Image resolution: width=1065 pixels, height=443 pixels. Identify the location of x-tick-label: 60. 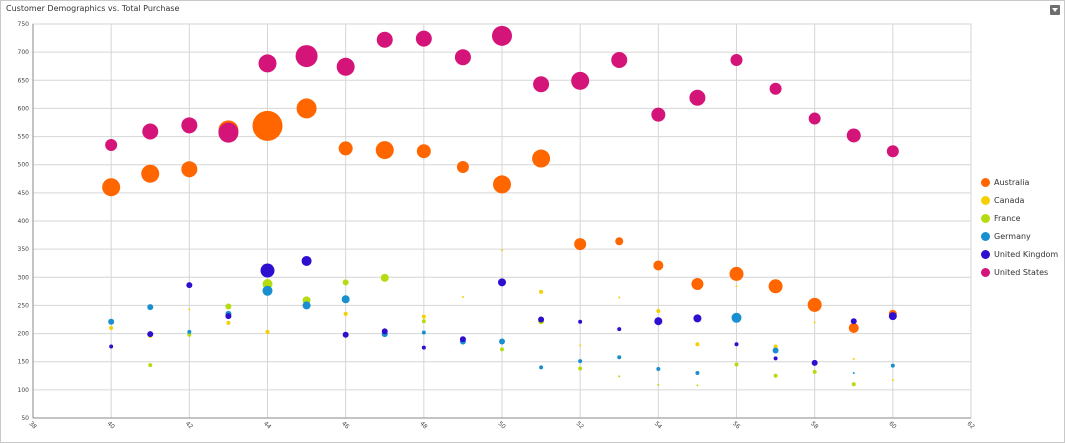
(892, 425).